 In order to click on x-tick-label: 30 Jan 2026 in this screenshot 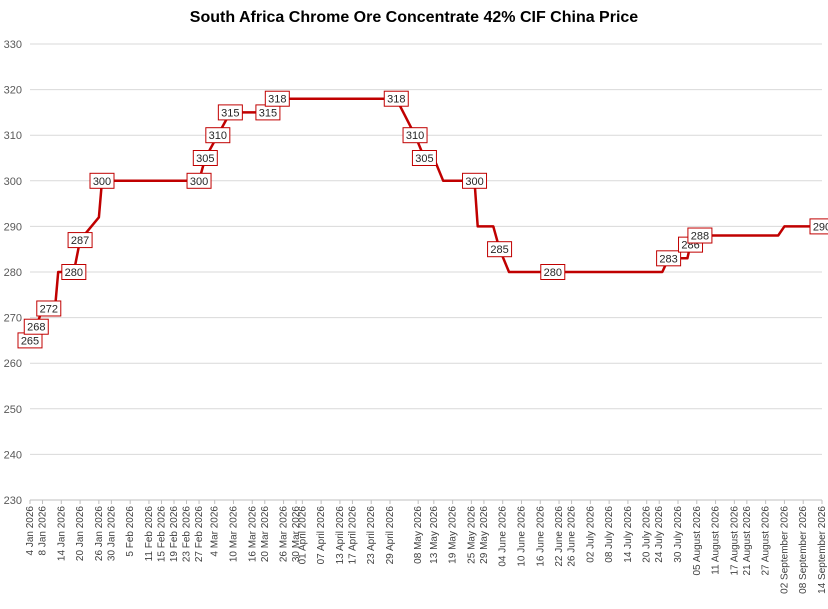, I will do `click(111, 533)`.